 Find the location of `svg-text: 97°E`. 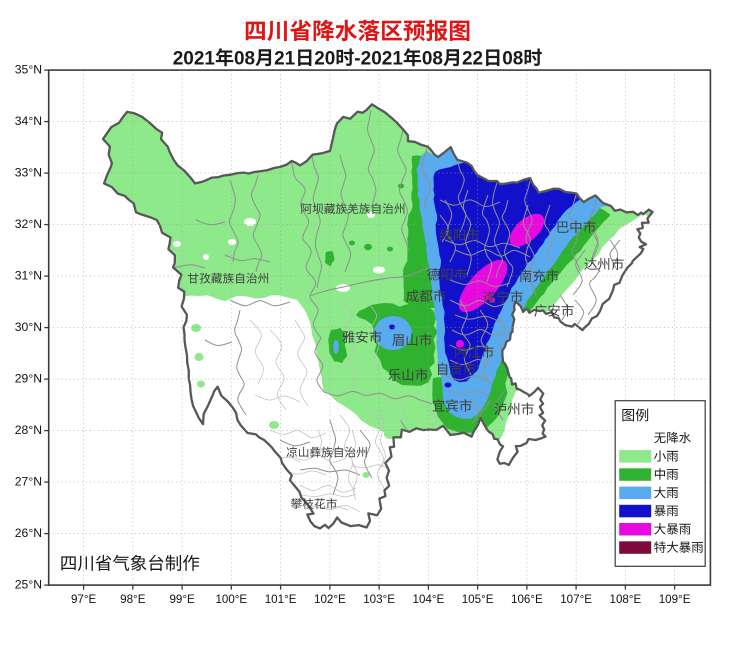

svg-text: 97°E is located at coordinates (84, 599).